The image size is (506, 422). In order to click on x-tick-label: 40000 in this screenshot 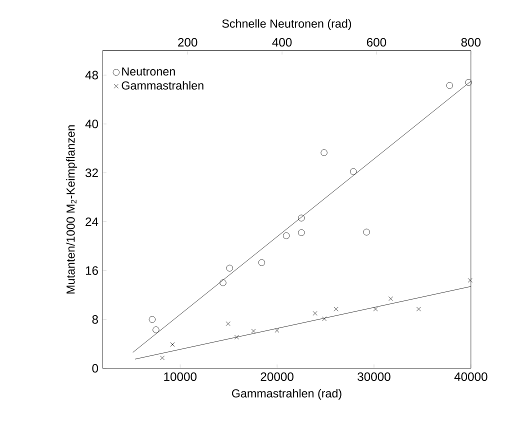, I will do `click(471, 377)`.